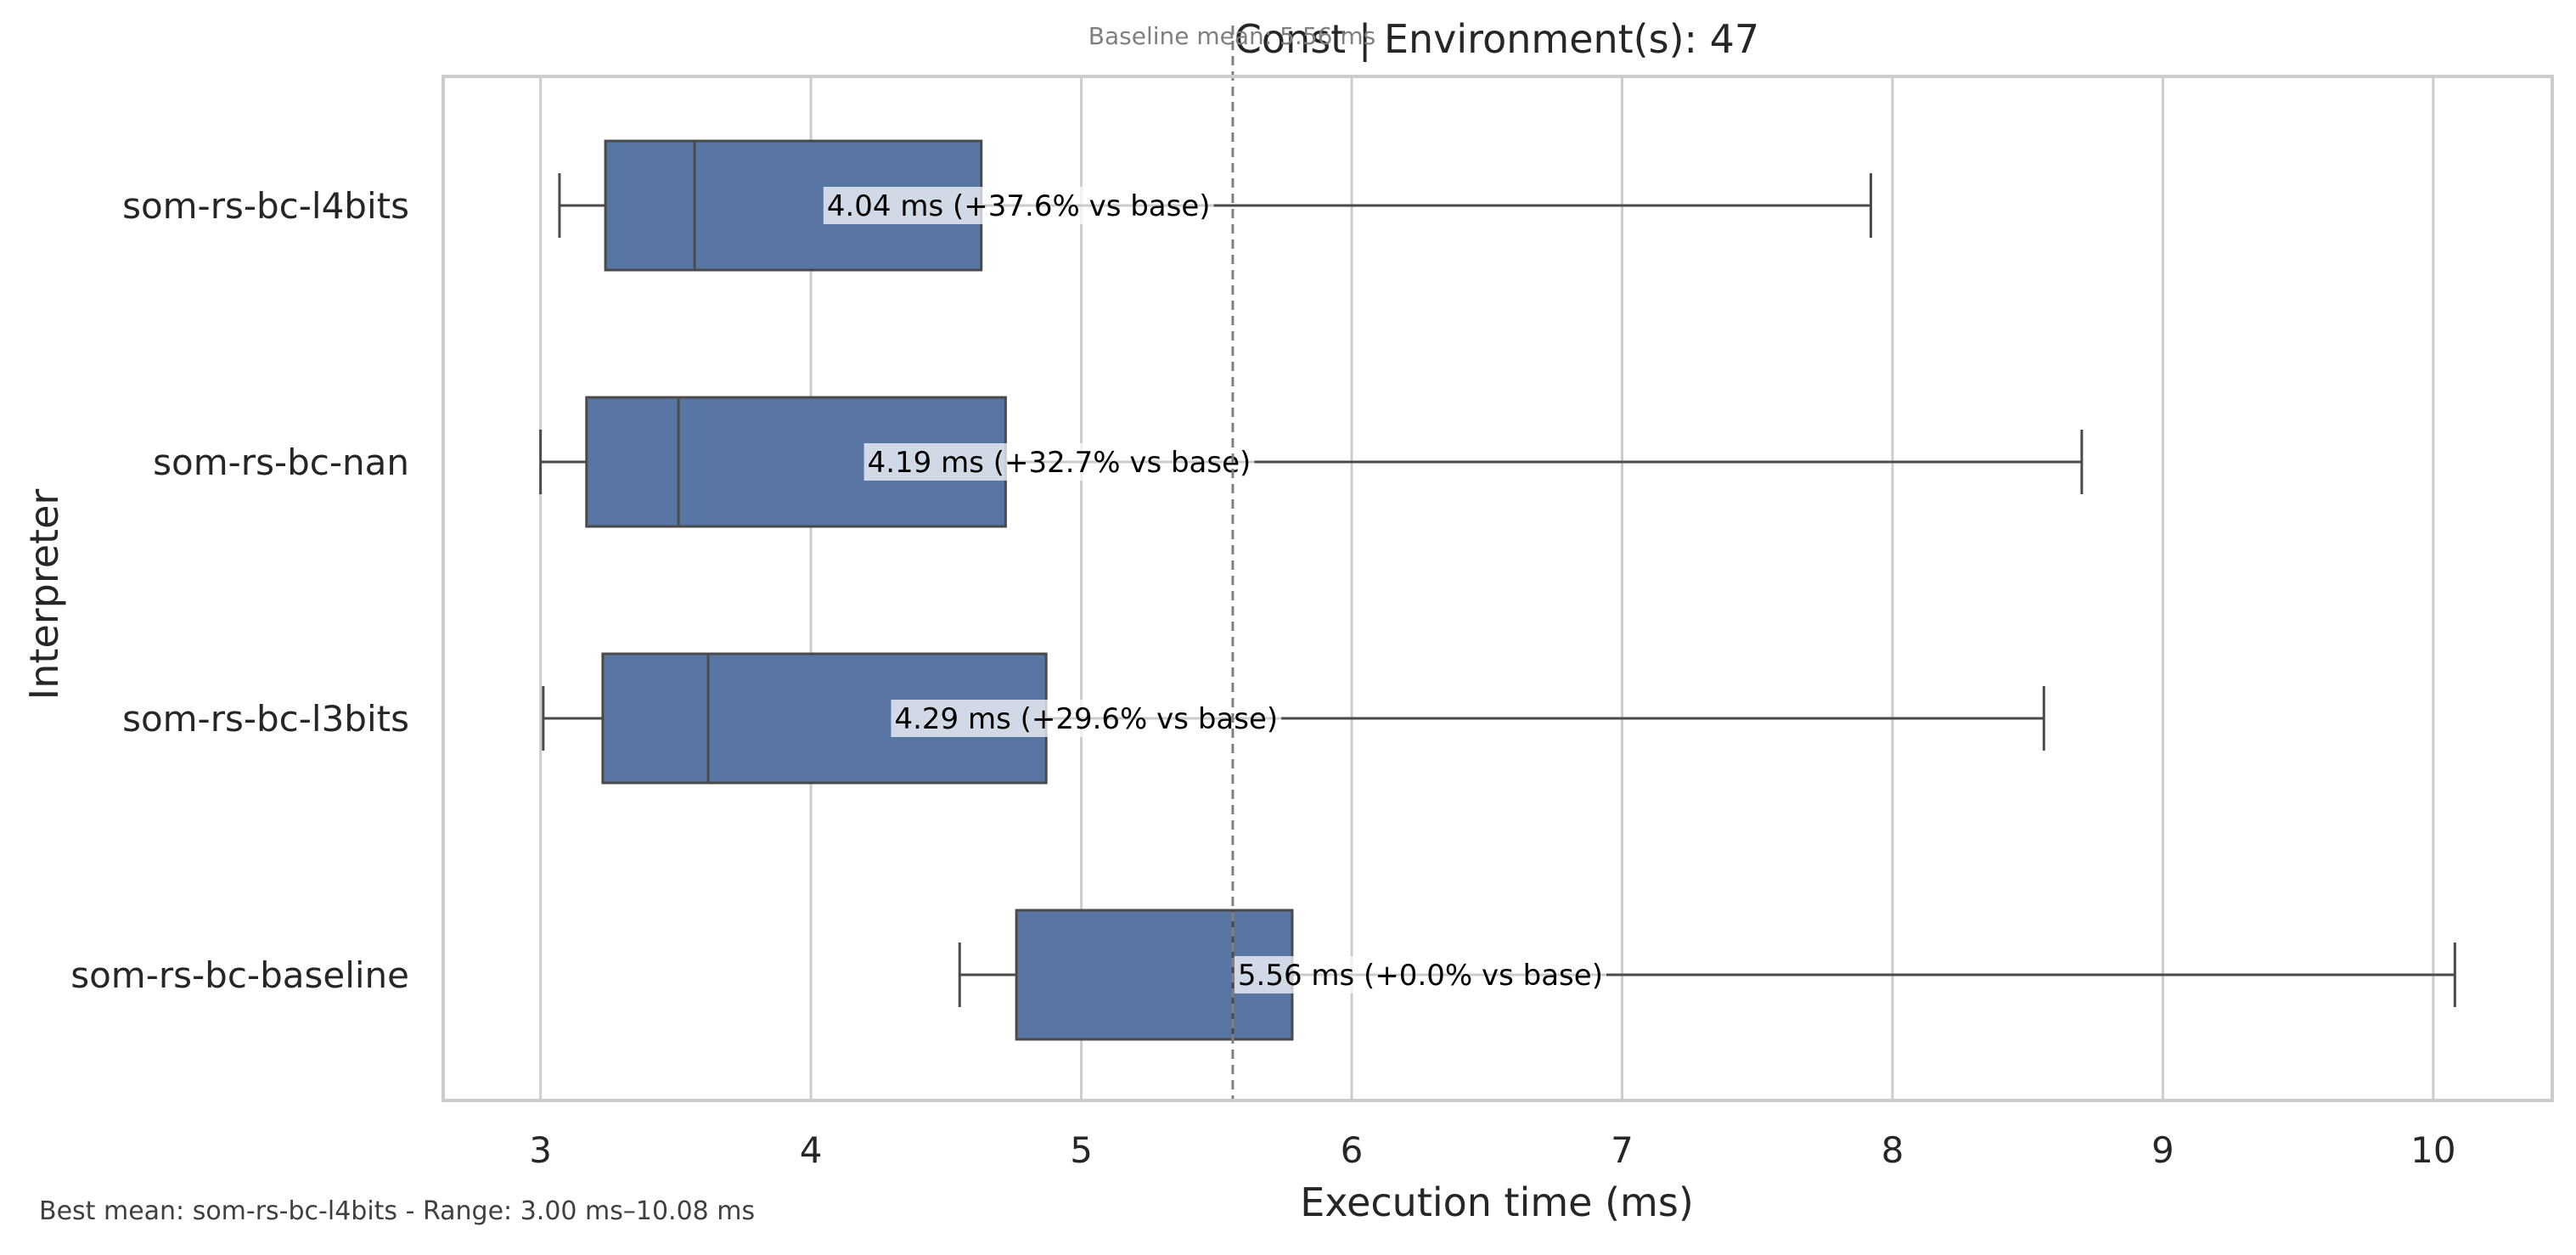 The image size is (2576, 1255). I want to click on x-axis-label: Execution time (ms), so click(1497, 1202).